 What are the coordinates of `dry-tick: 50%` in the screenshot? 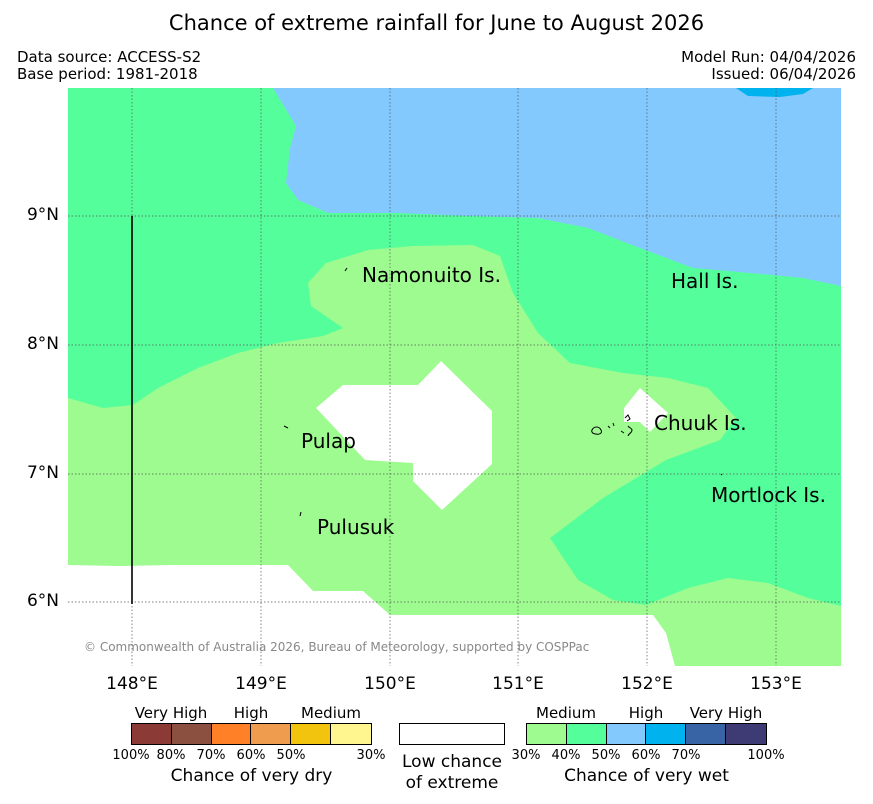 It's located at (291, 755).